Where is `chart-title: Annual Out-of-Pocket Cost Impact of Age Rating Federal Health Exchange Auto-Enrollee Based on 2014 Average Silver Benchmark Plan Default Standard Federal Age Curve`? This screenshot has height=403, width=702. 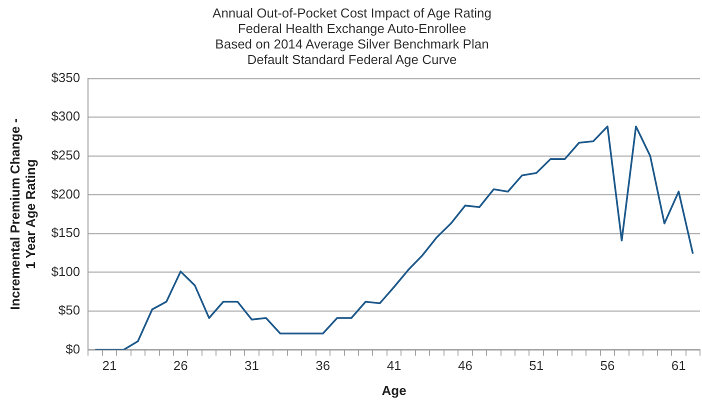
chart-title: Annual Out-of-Pocket Cost Impact of Age Rating Federal Health Exchange Auto-Enrollee Based on 2014 Average Silver Benchmark Plan Default Standard Federal Age Curve is located at coordinates (352, 36).